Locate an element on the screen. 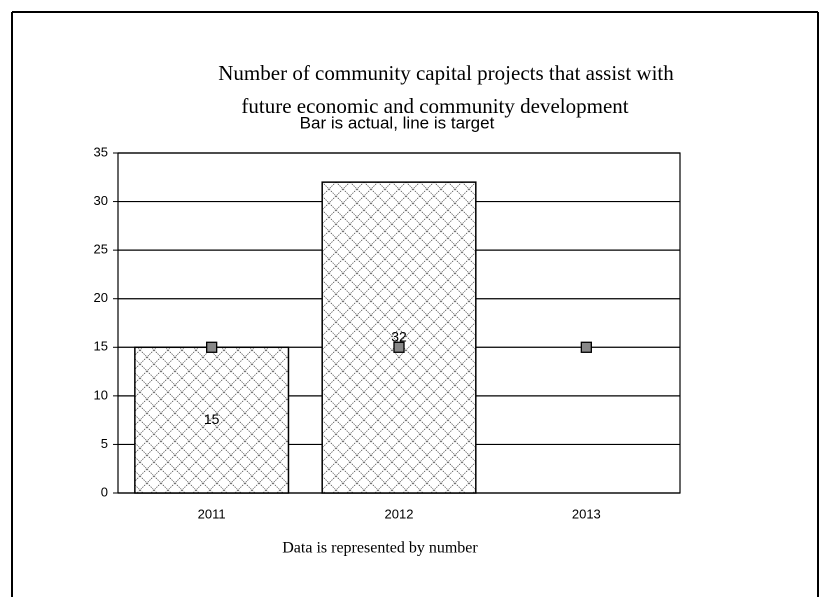  x-tick-label: 2012 is located at coordinates (399, 513).